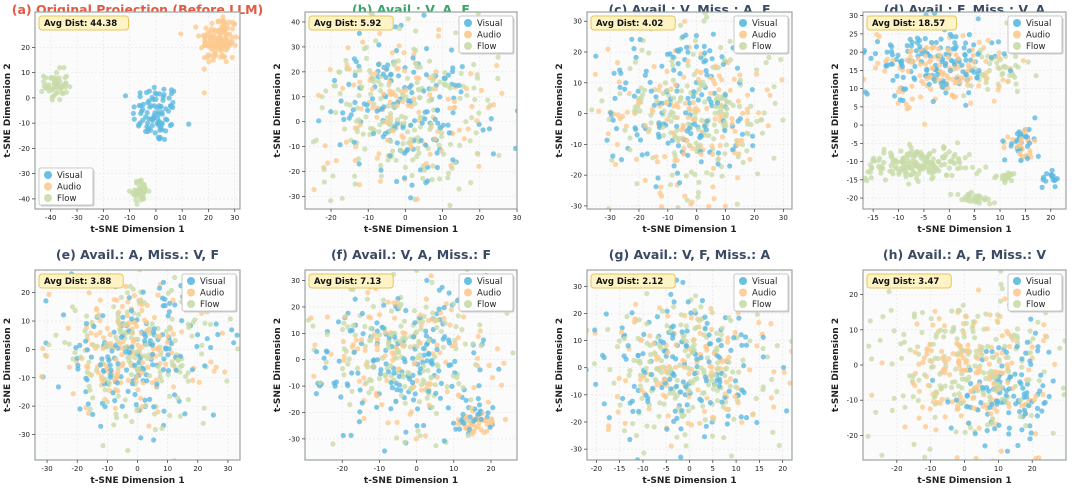  I want to click on y-tick-label: 10, so click(577, 341).